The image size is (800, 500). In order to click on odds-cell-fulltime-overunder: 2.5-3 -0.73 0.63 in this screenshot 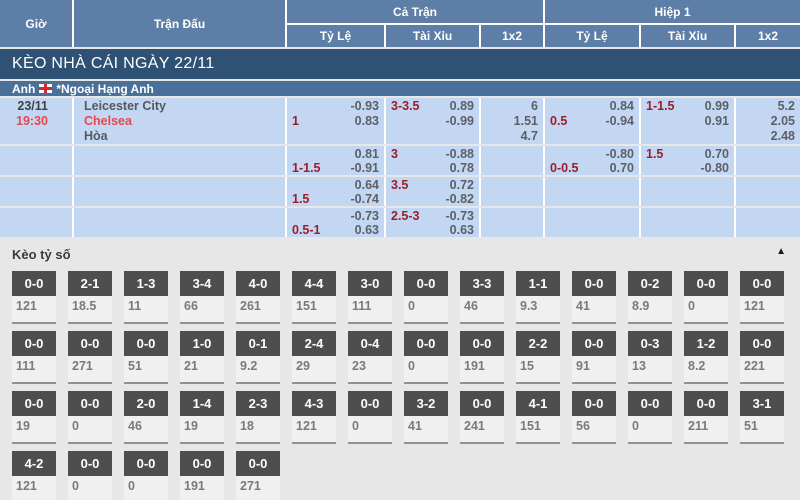, I will do `click(432, 222)`.